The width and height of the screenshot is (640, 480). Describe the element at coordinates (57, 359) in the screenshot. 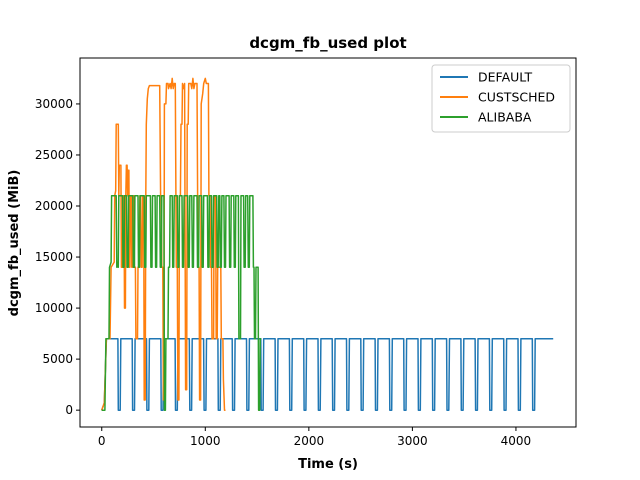

I see `y-tick-label: 5000` at that location.